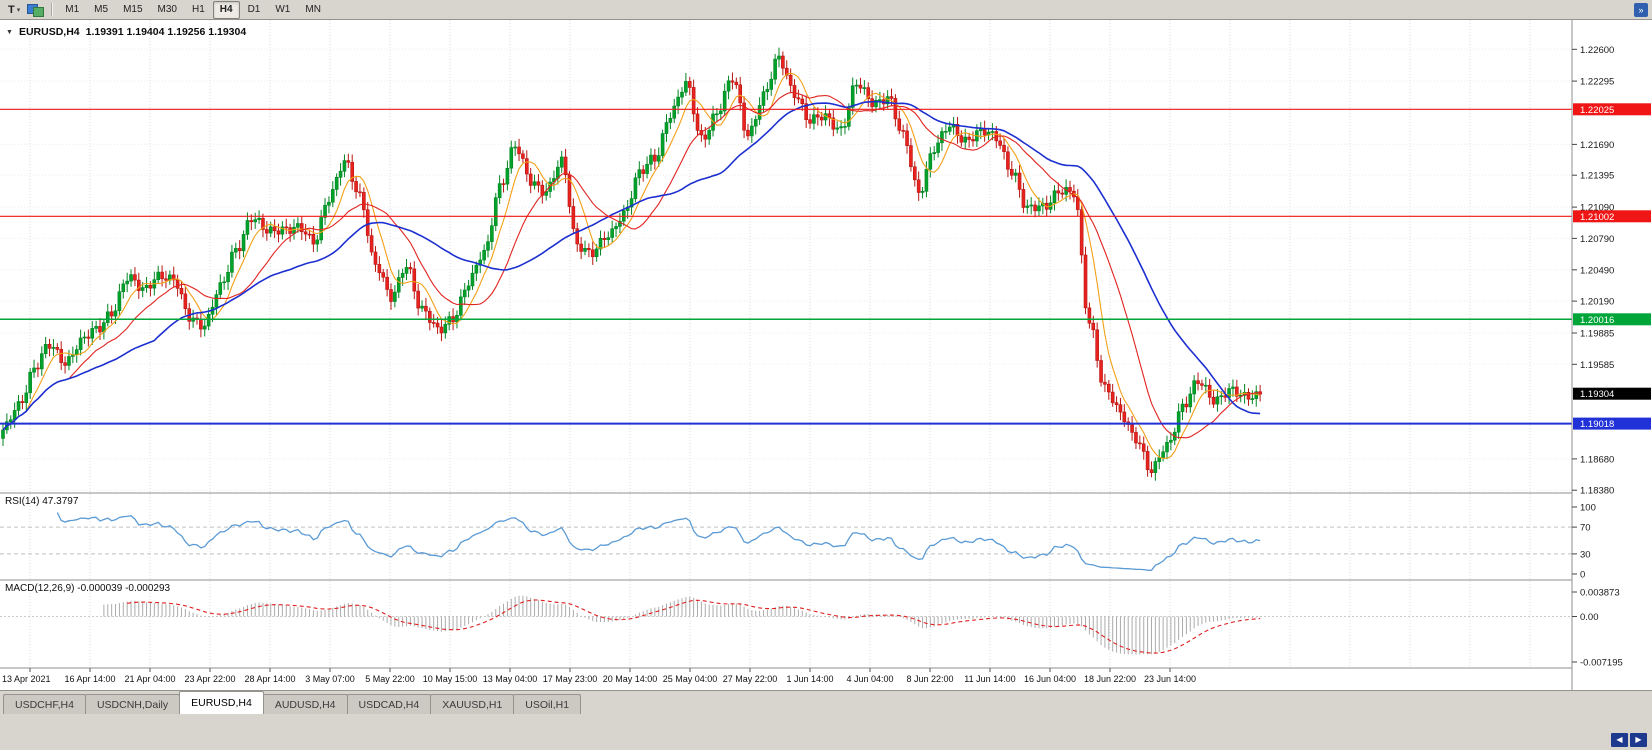 The height and width of the screenshot is (750, 1652). Describe the element at coordinates (72, 9) in the screenshot. I see `timeframe-button-m1: M1` at that location.